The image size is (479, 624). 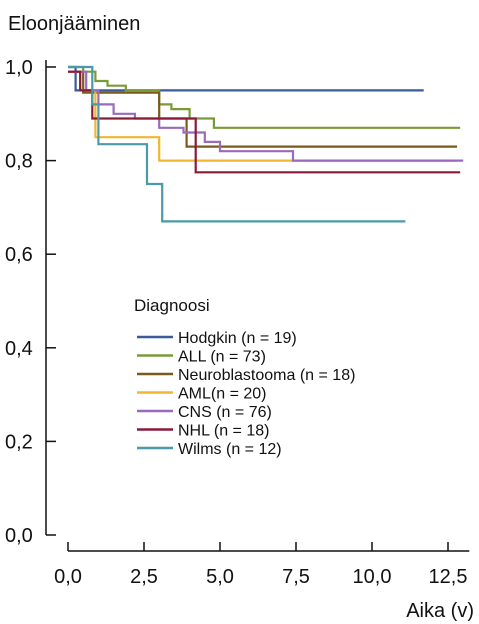 What do you see at coordinates (74, 24) in the screenshot?
I see `y-axis-label: Eloonjääminen` at bounding box center [74, 24].